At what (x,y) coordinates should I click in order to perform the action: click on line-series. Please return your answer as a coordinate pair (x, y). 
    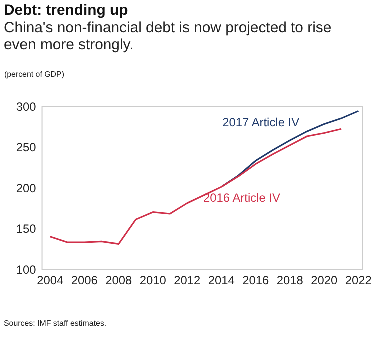
    Looking at the image, I should click on (290, 149).